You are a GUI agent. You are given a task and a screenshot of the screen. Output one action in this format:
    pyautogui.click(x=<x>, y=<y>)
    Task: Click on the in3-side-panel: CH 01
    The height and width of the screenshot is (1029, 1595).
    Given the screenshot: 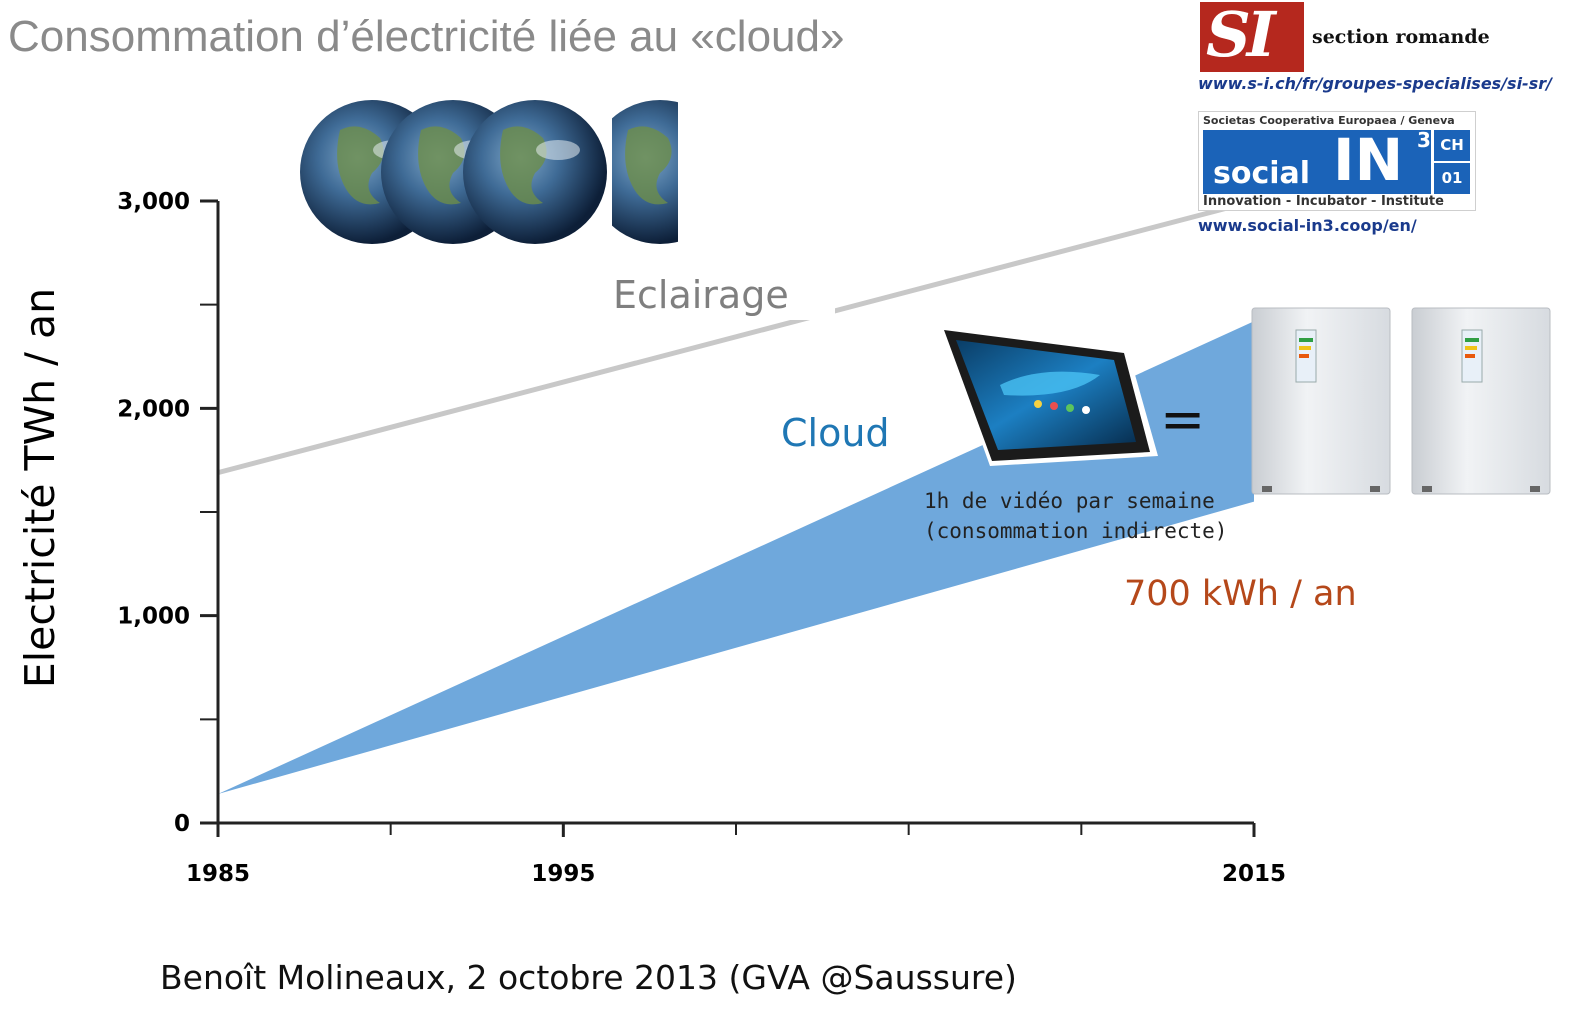 What is the action you would take?
    pyautogui.click(x=1452, y=162)
    